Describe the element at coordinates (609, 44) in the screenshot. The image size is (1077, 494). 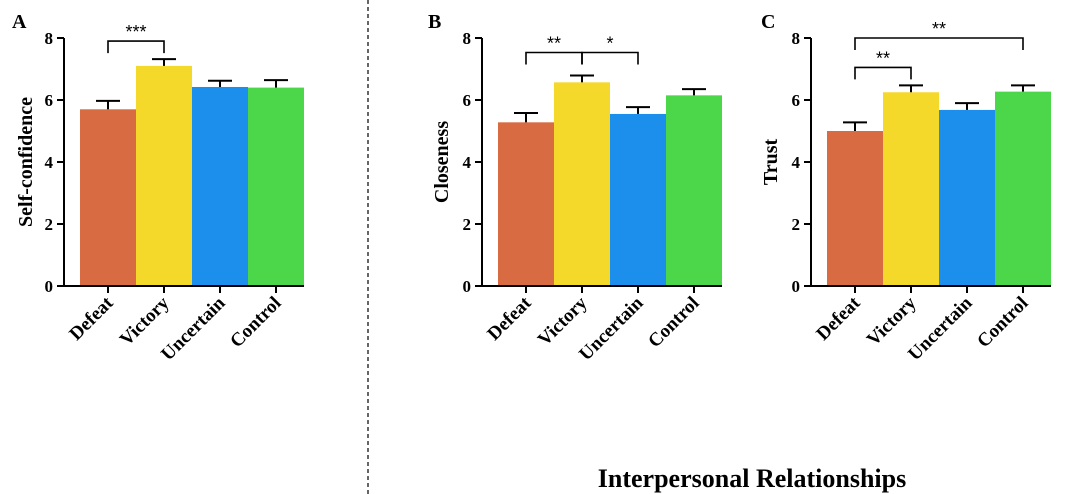
I see `significance-label: *` at that location.